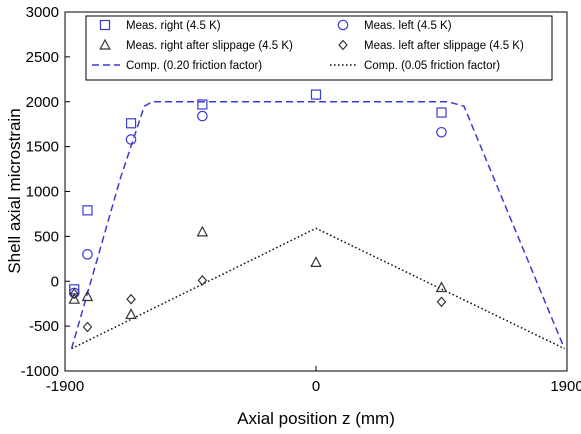 The height and width of the screenshot is (434, 581). What do you see at coordinates (105, 44) in the screenshot?
I see `legend-triangle-icon` at bounding box center [105, 44].